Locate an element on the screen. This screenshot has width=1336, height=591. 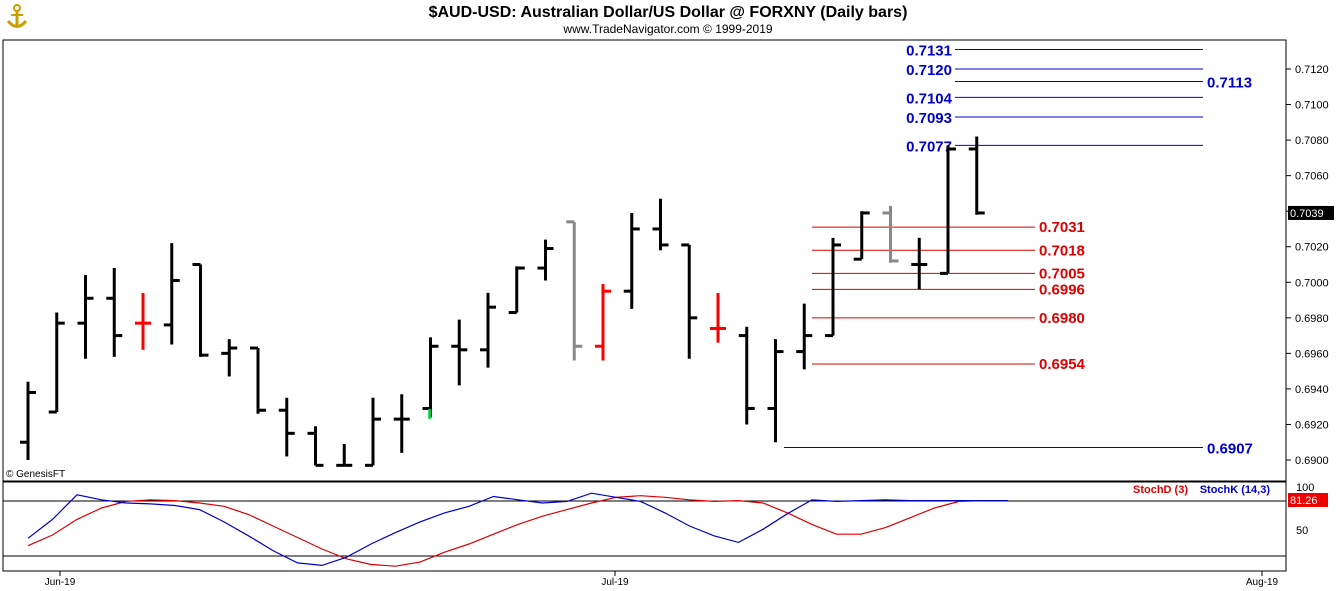
last-price-box is located at coordinates (1311, 212).